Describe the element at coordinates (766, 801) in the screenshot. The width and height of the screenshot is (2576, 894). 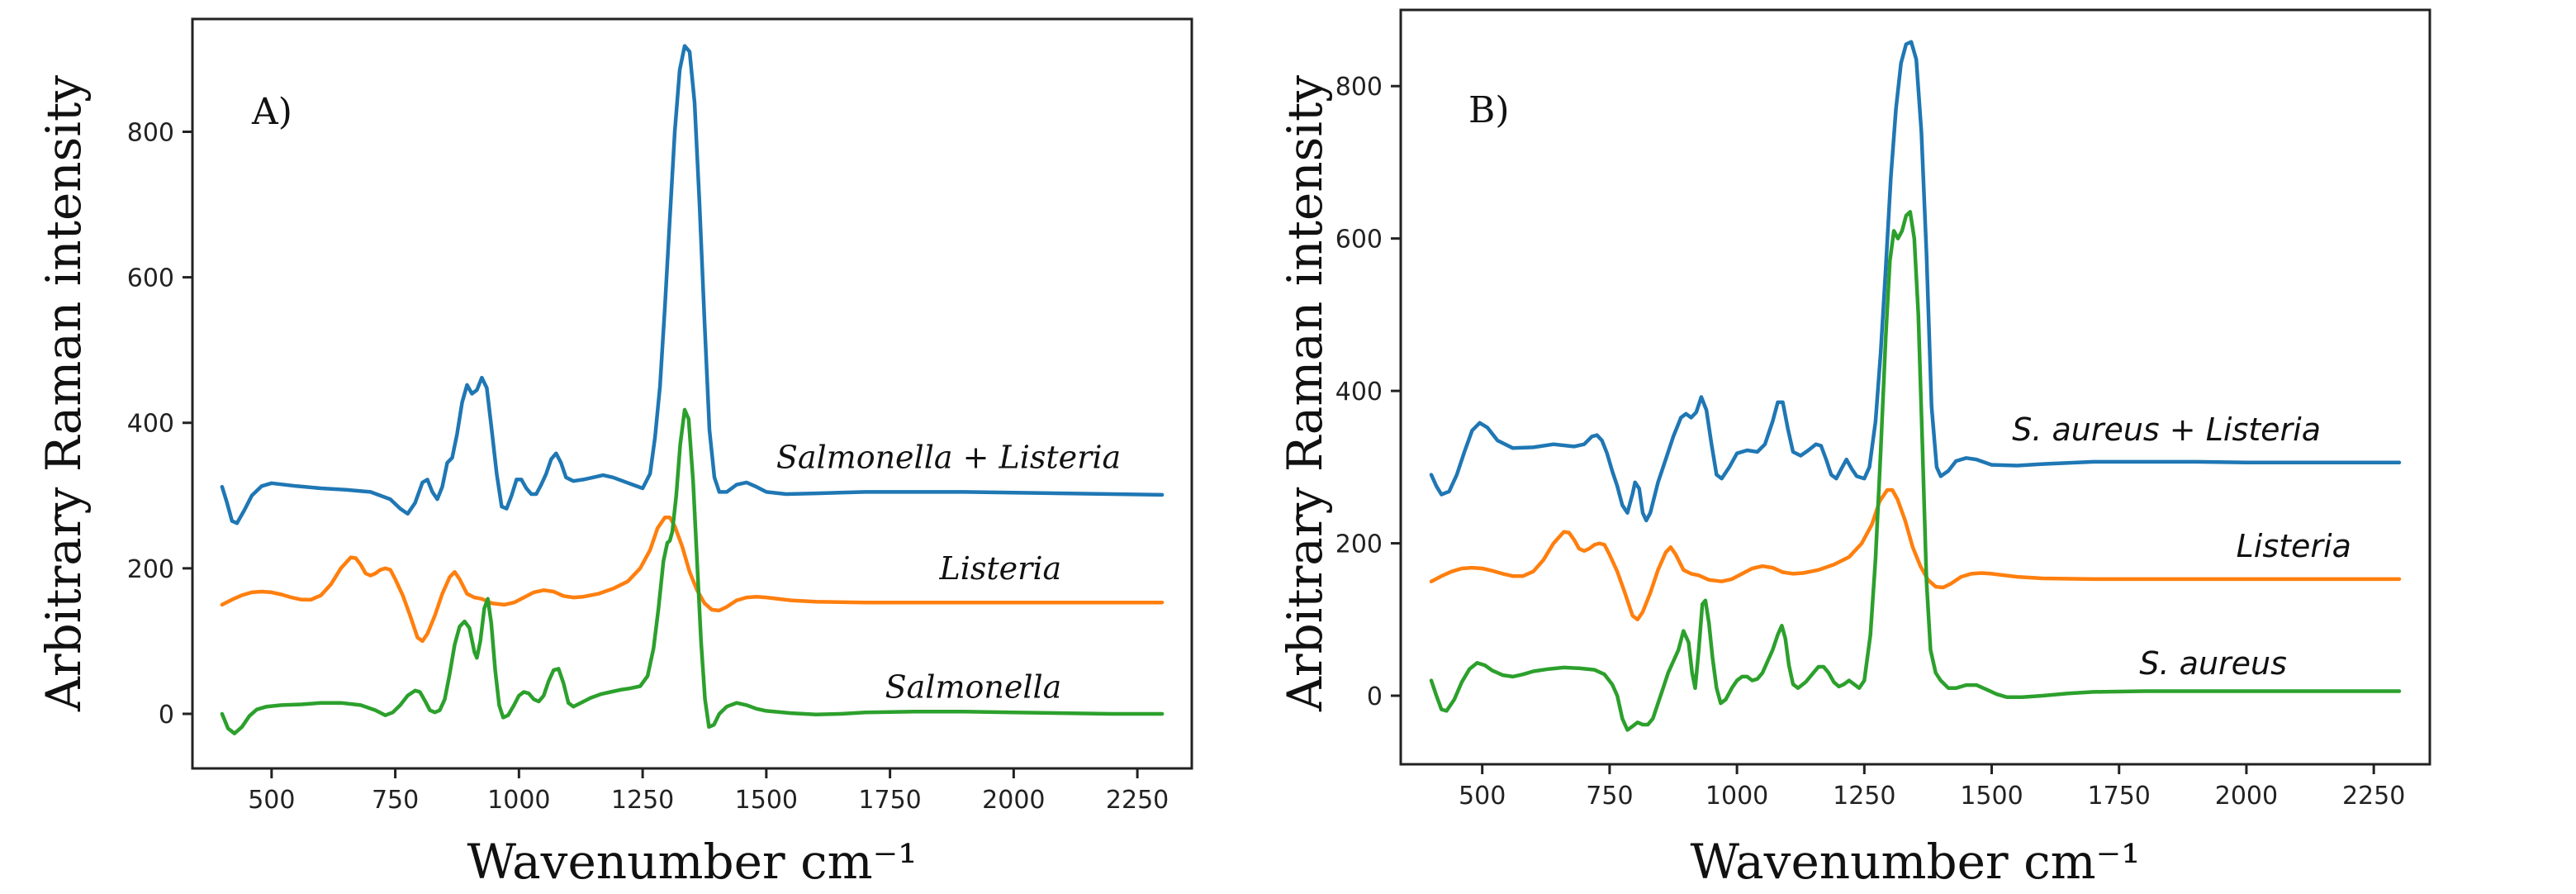
I see `panel-a-x-tick-label: 1500` at that location.